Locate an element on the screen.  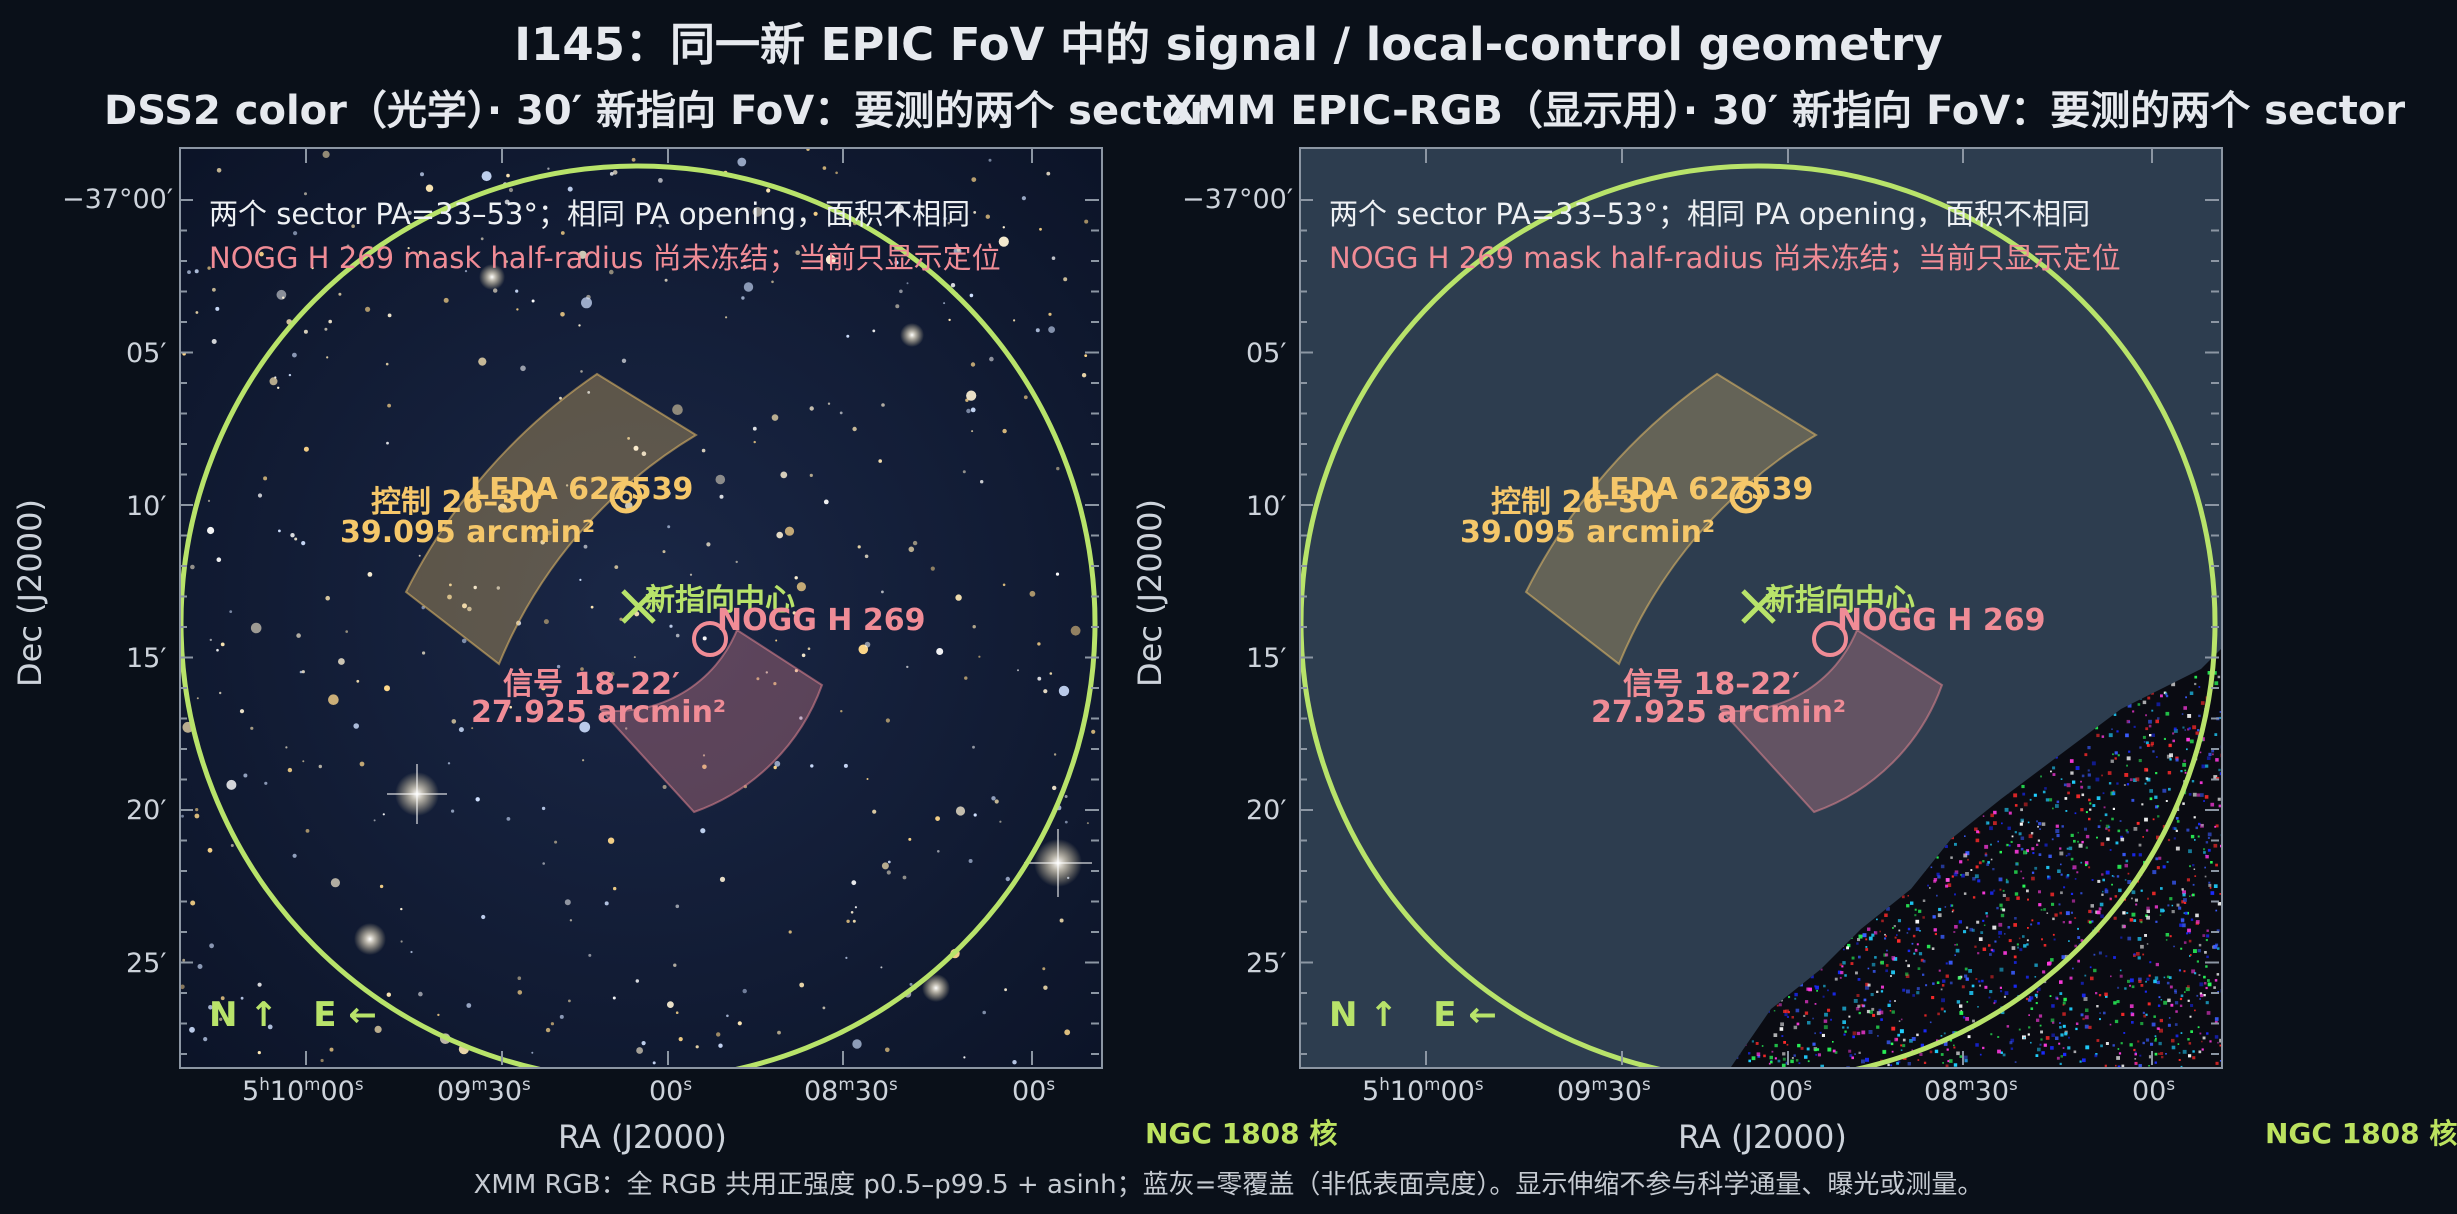
sector-note: 两个 sector PA=33–53°；相同 PA opening，面积不相同 is located at coordinates (1710, 214).